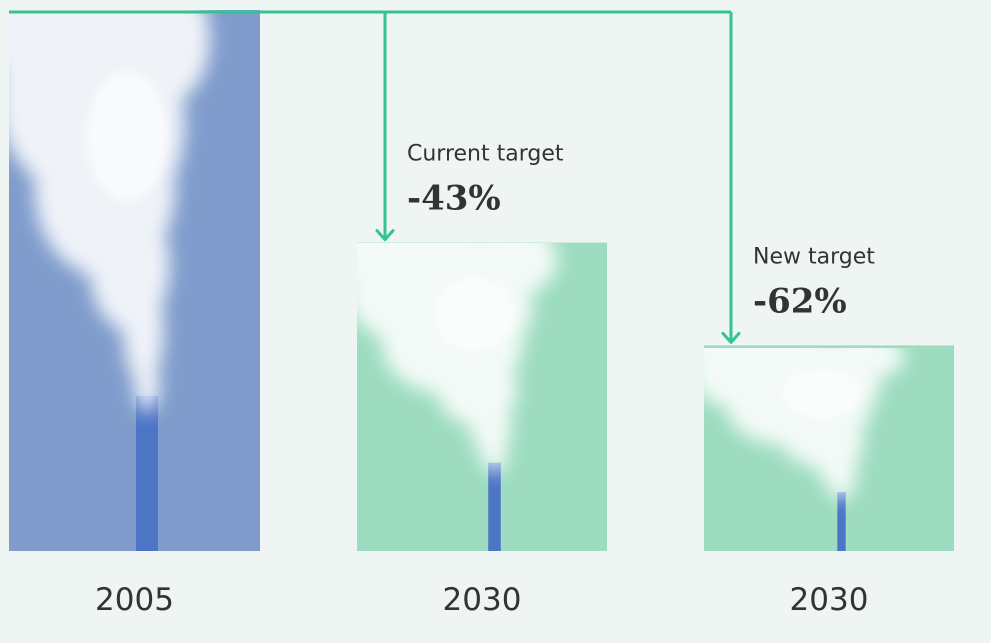 The width and height of the screenshot is (991, 643). I want to click on annotation-caption-1: New target, so click(814, 256).